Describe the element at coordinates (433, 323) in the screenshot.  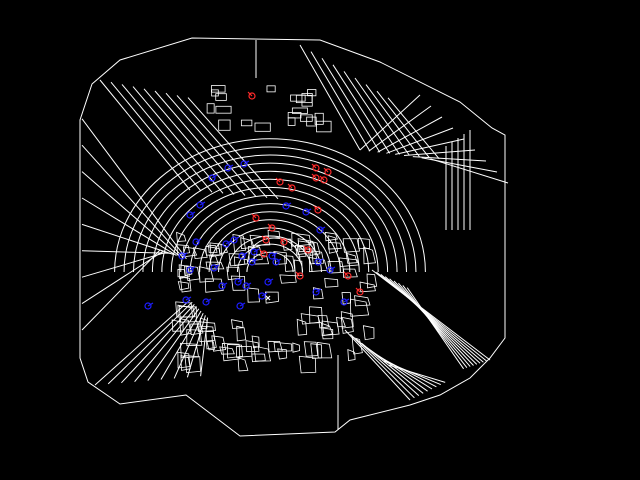
I see `band-line-lower-right` at that location.